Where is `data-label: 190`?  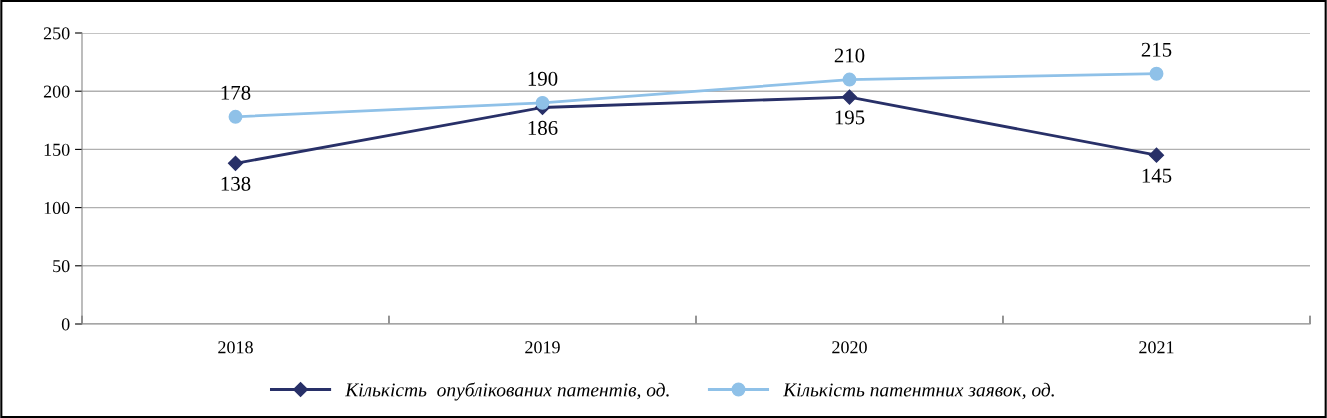 data-label: 190 is located at coordinates (543, 78).